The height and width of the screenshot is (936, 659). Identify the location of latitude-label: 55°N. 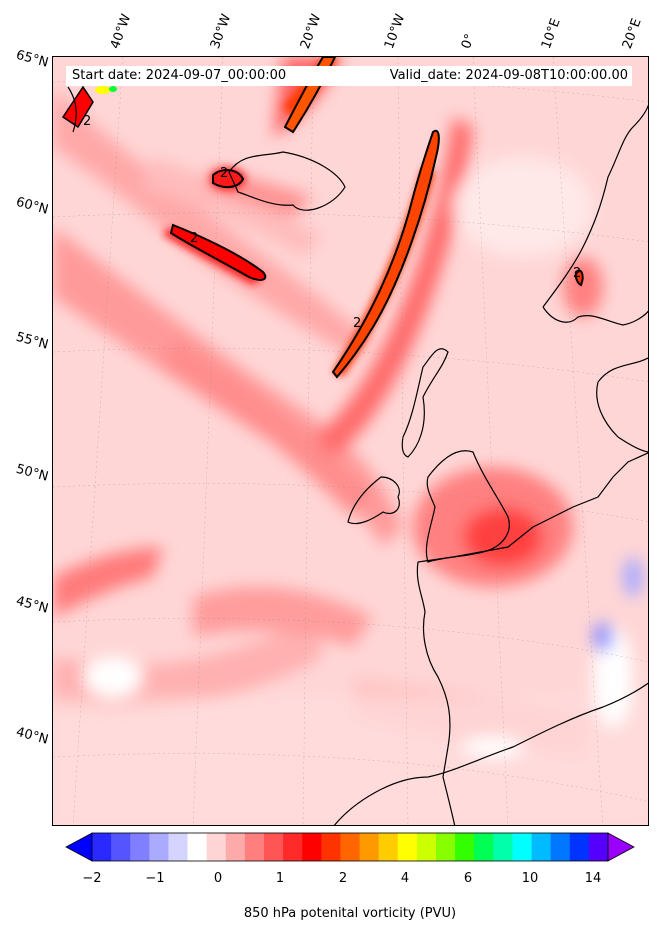
(32, 341).